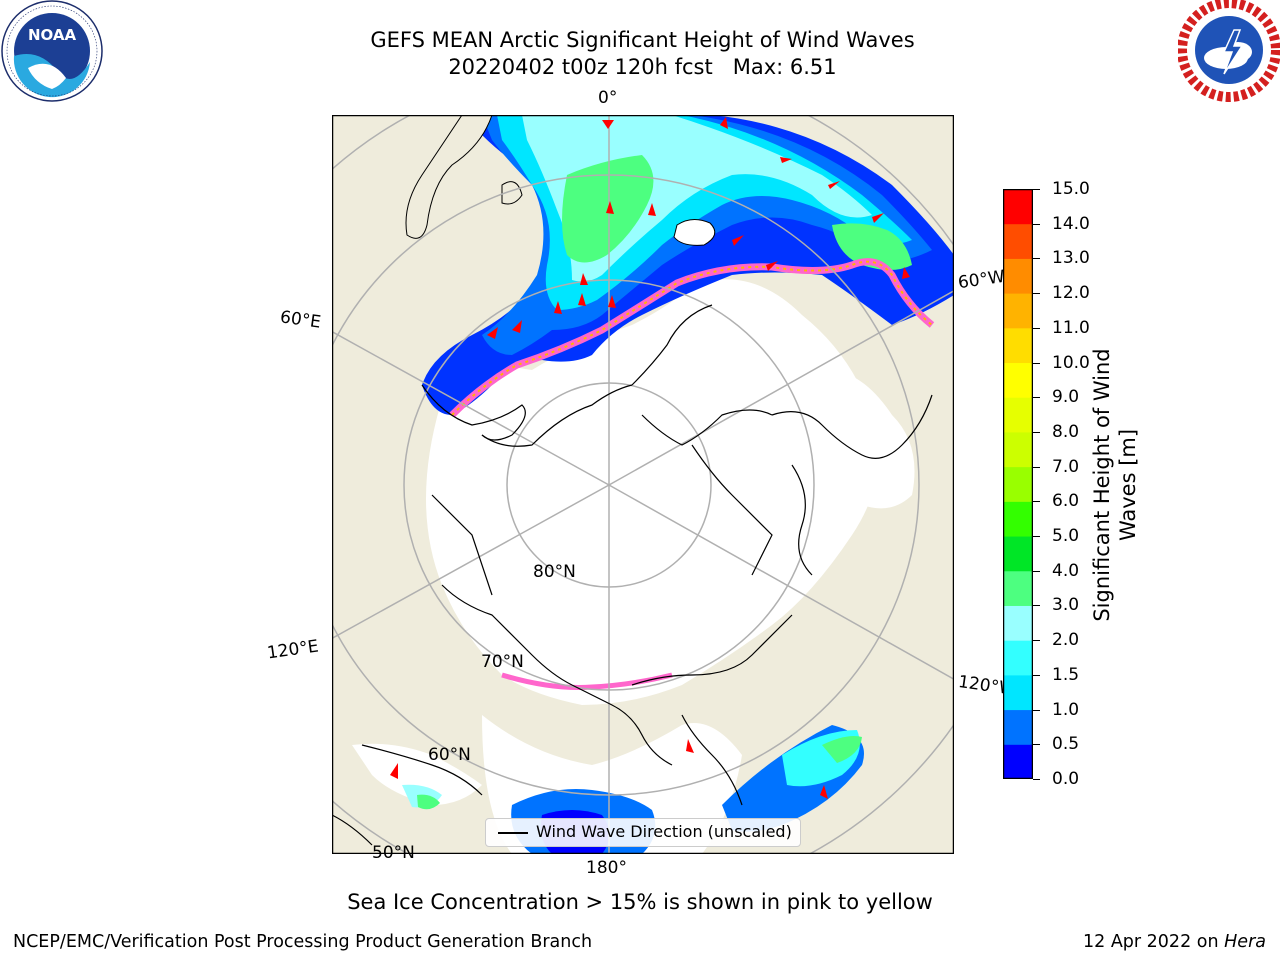 Image resolution: width=1280 pixels, height=960 pixels. I want to click on label-lon-0: 0°, so click(608, 98).